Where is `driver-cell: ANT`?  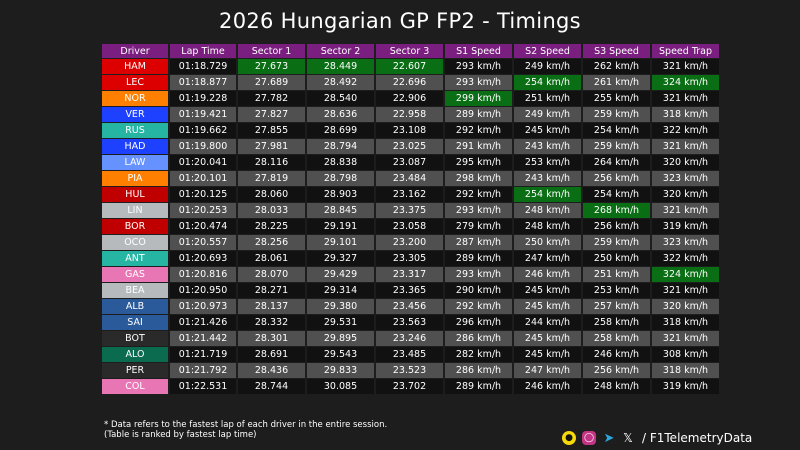 driver-cell: ANT is located at coordinates (135, 258).